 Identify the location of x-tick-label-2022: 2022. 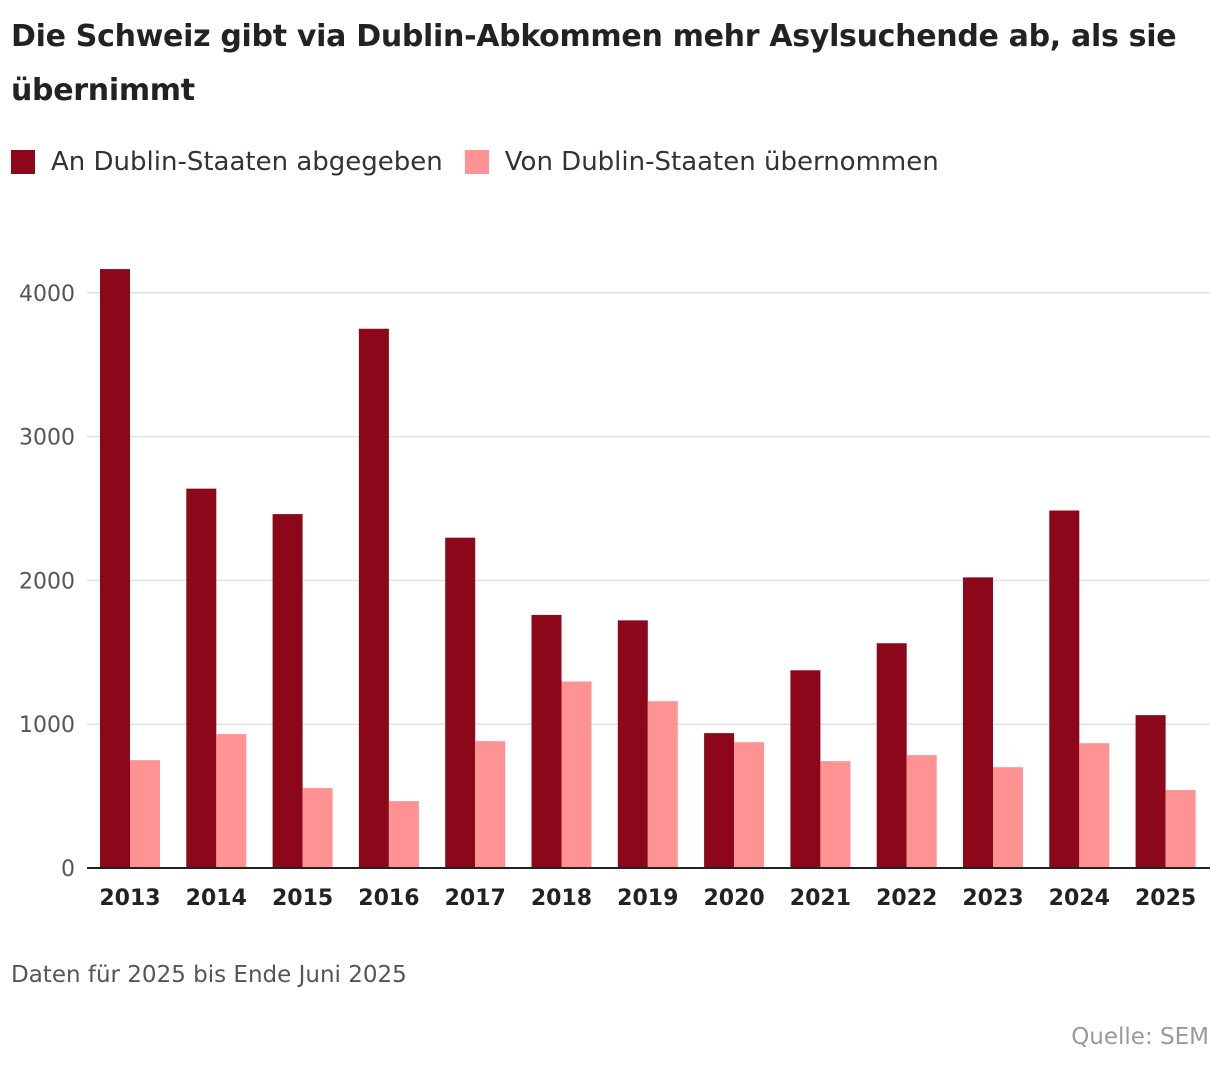
(906, 898).